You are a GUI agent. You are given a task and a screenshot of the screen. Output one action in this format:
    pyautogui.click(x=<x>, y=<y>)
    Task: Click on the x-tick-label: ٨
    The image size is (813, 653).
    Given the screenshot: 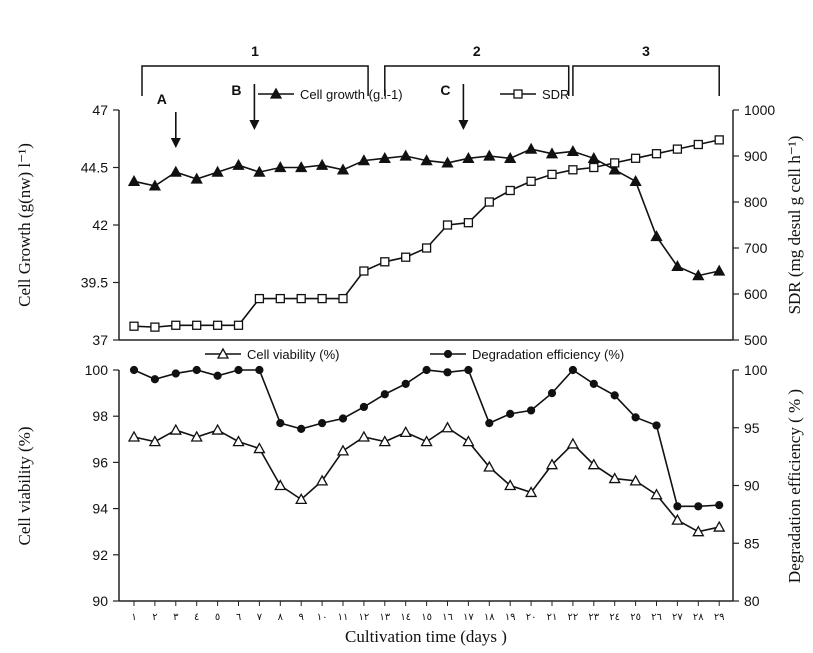 What is the action you would take?
    pyautogui.click(x=281, y=617)
    